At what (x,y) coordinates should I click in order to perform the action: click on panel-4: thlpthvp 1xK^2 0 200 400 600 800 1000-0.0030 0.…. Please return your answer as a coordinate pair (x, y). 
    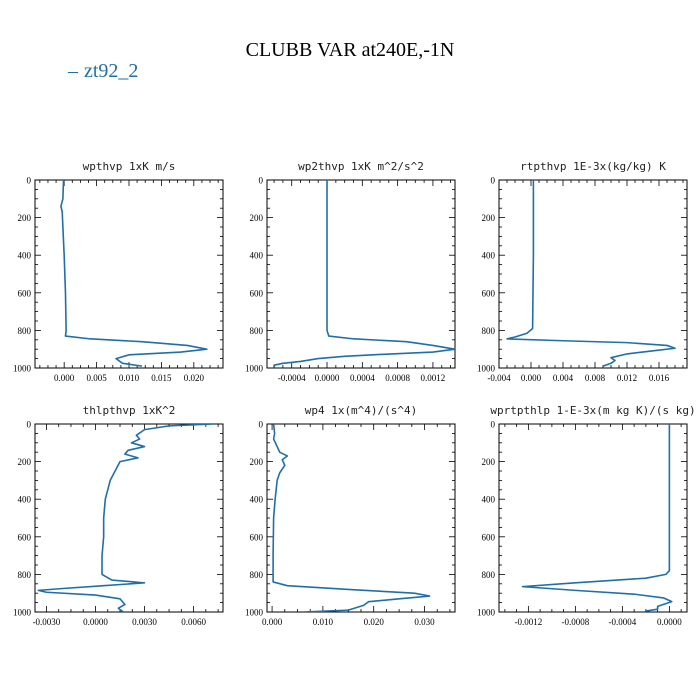
    Looking at the image, I should click on (118, 515).